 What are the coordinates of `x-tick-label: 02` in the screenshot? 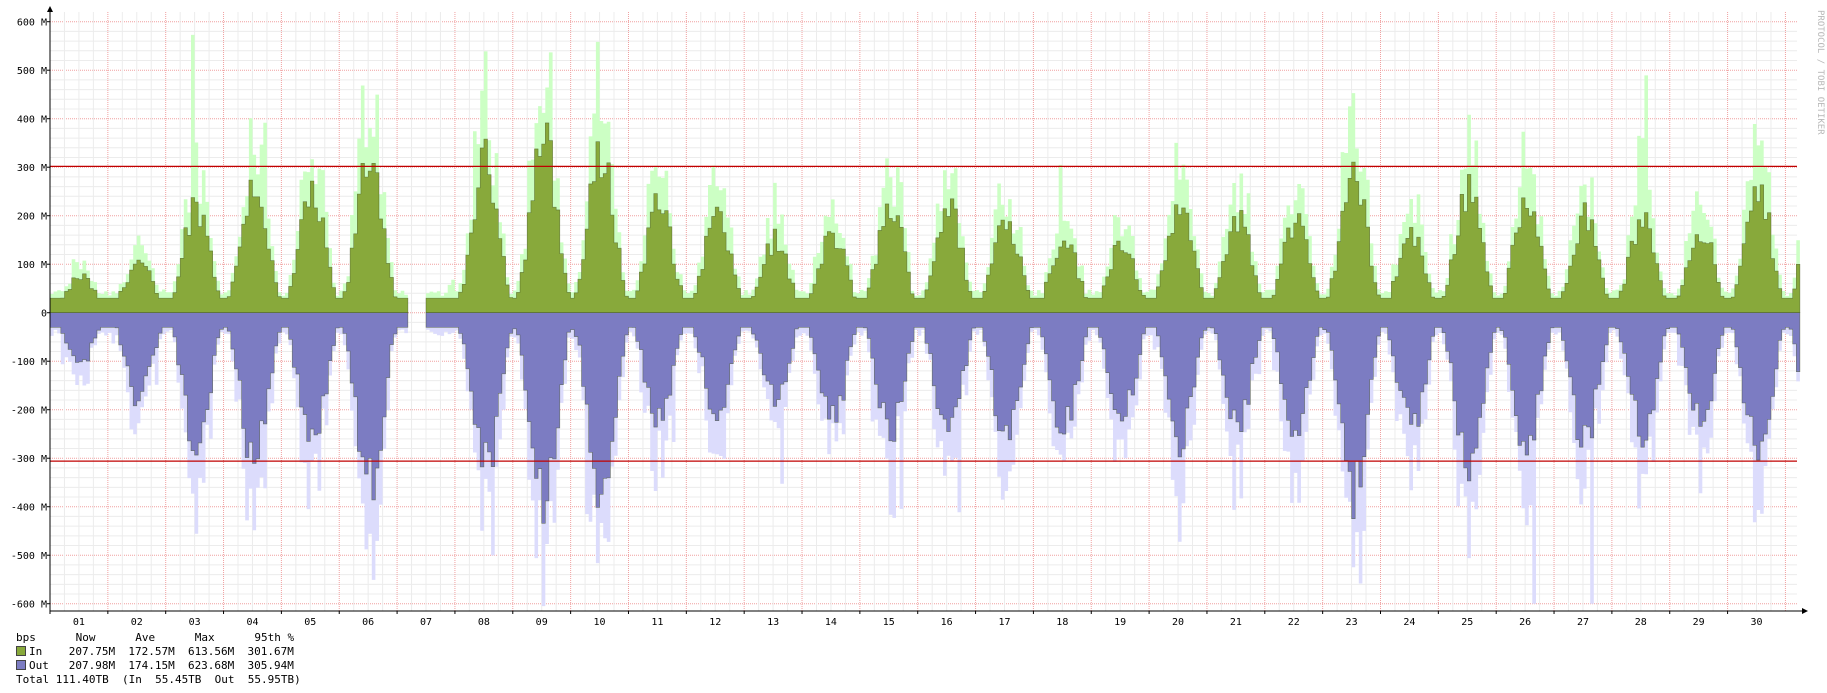 It's located at (137, 622).